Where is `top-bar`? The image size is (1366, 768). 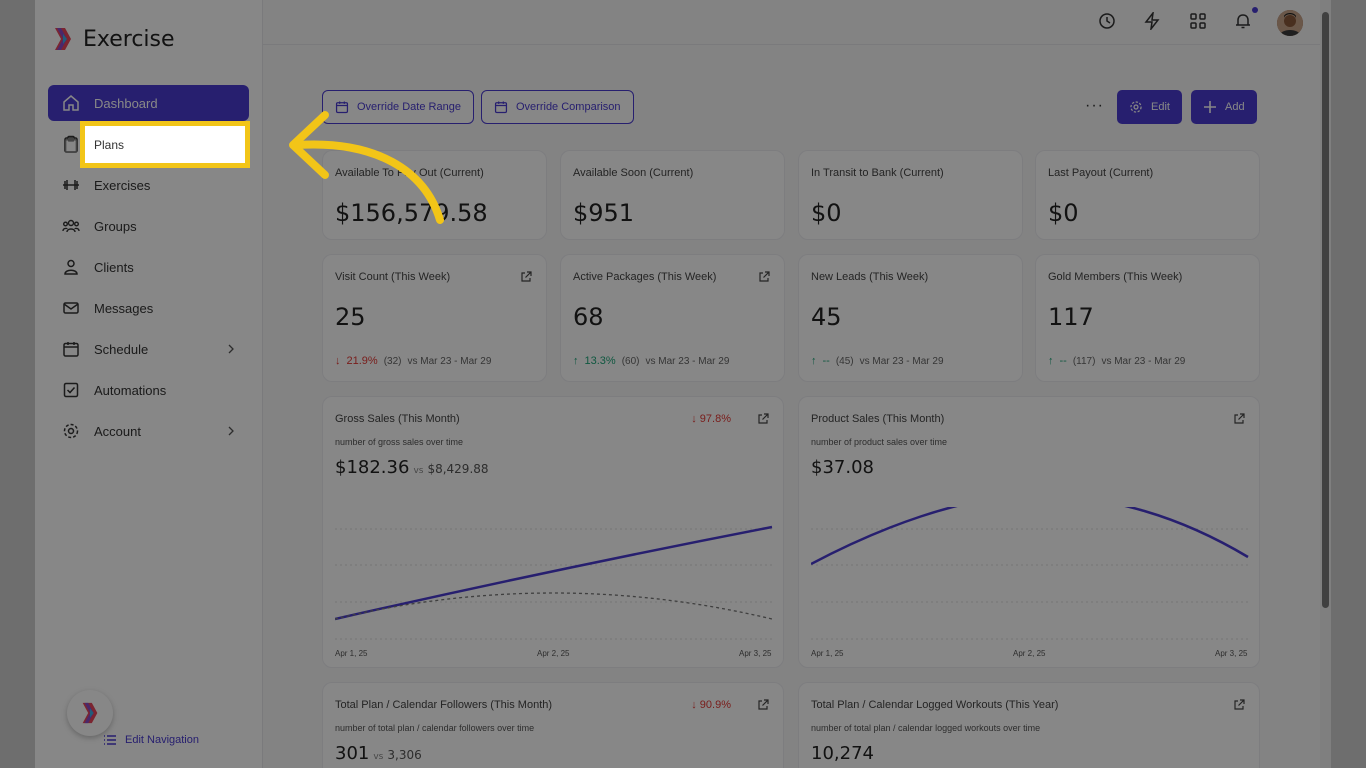
top-bar is located at coordinates (797, 22).